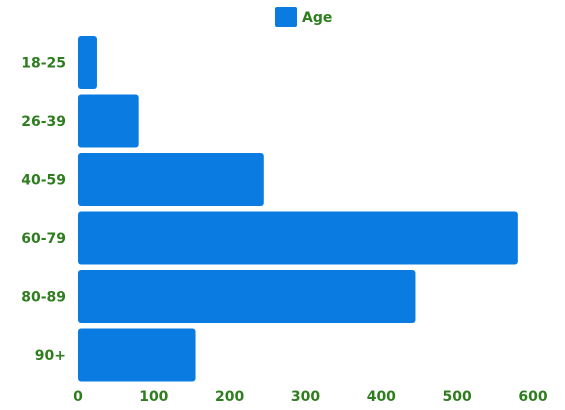 The height and width of the screenshot is (410, 565). I want to click on x-tick-label: 600, so click(532, 397).